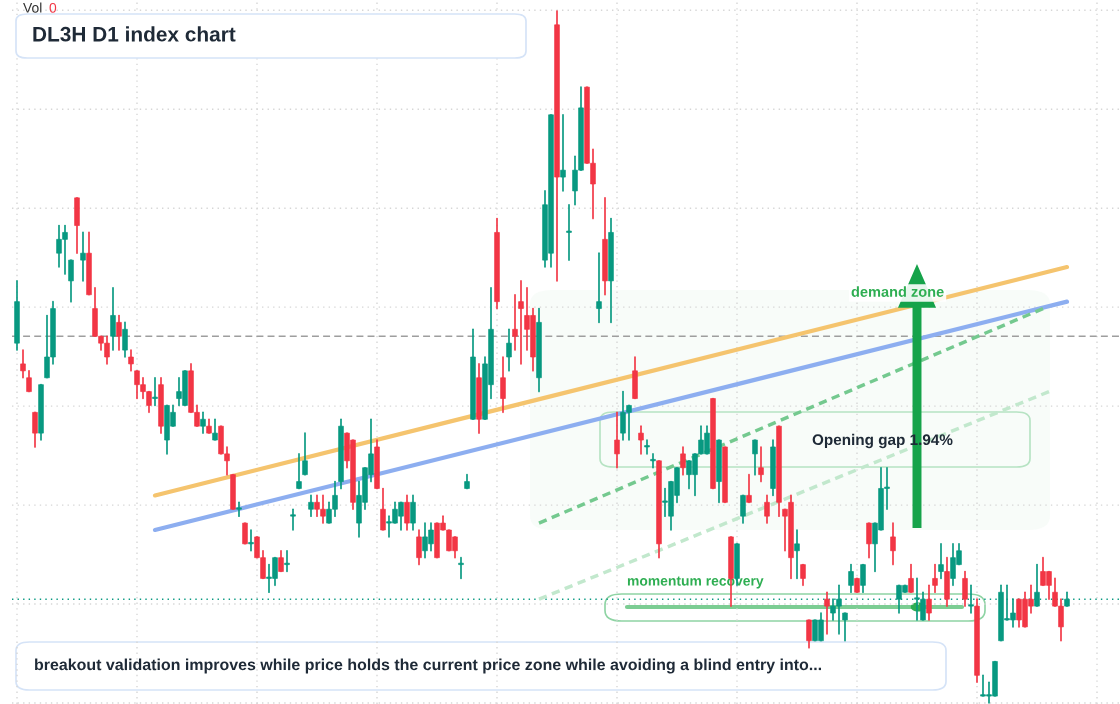  I want to click on annotation: 0, so click(53, 7).